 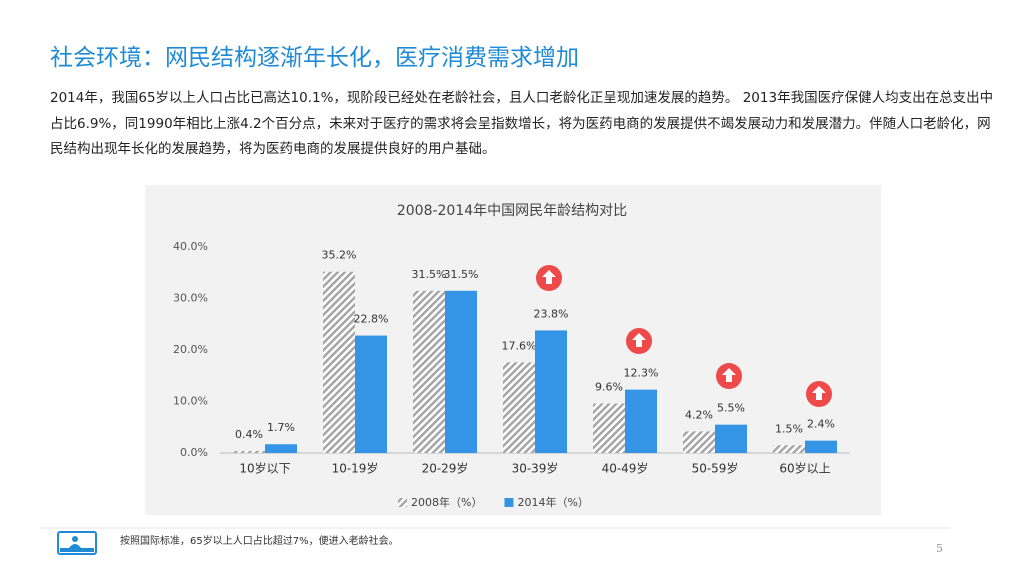 I want to click on value-label: 0.4%, so click(x=249, y=434).